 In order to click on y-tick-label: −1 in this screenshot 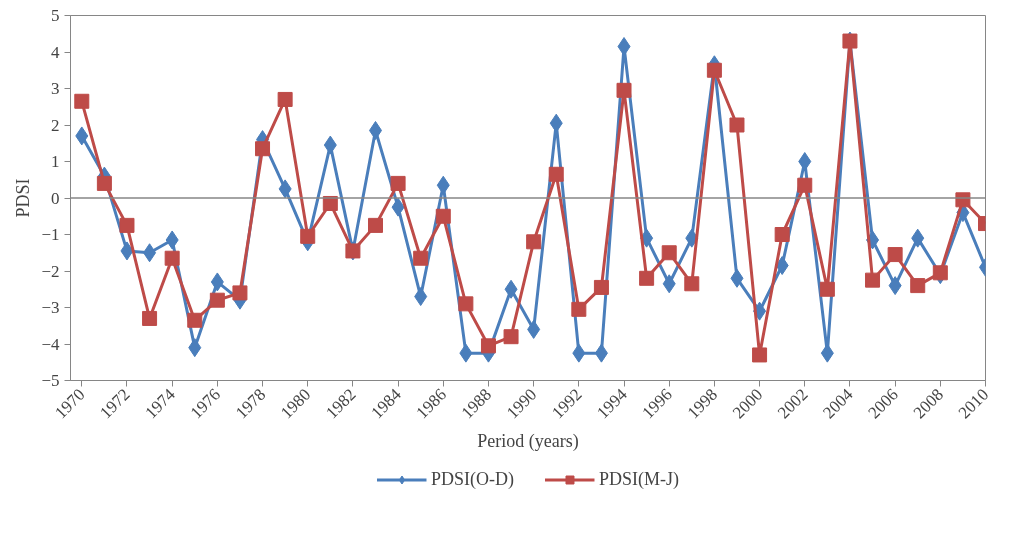, I will do `click(50, 234)`.